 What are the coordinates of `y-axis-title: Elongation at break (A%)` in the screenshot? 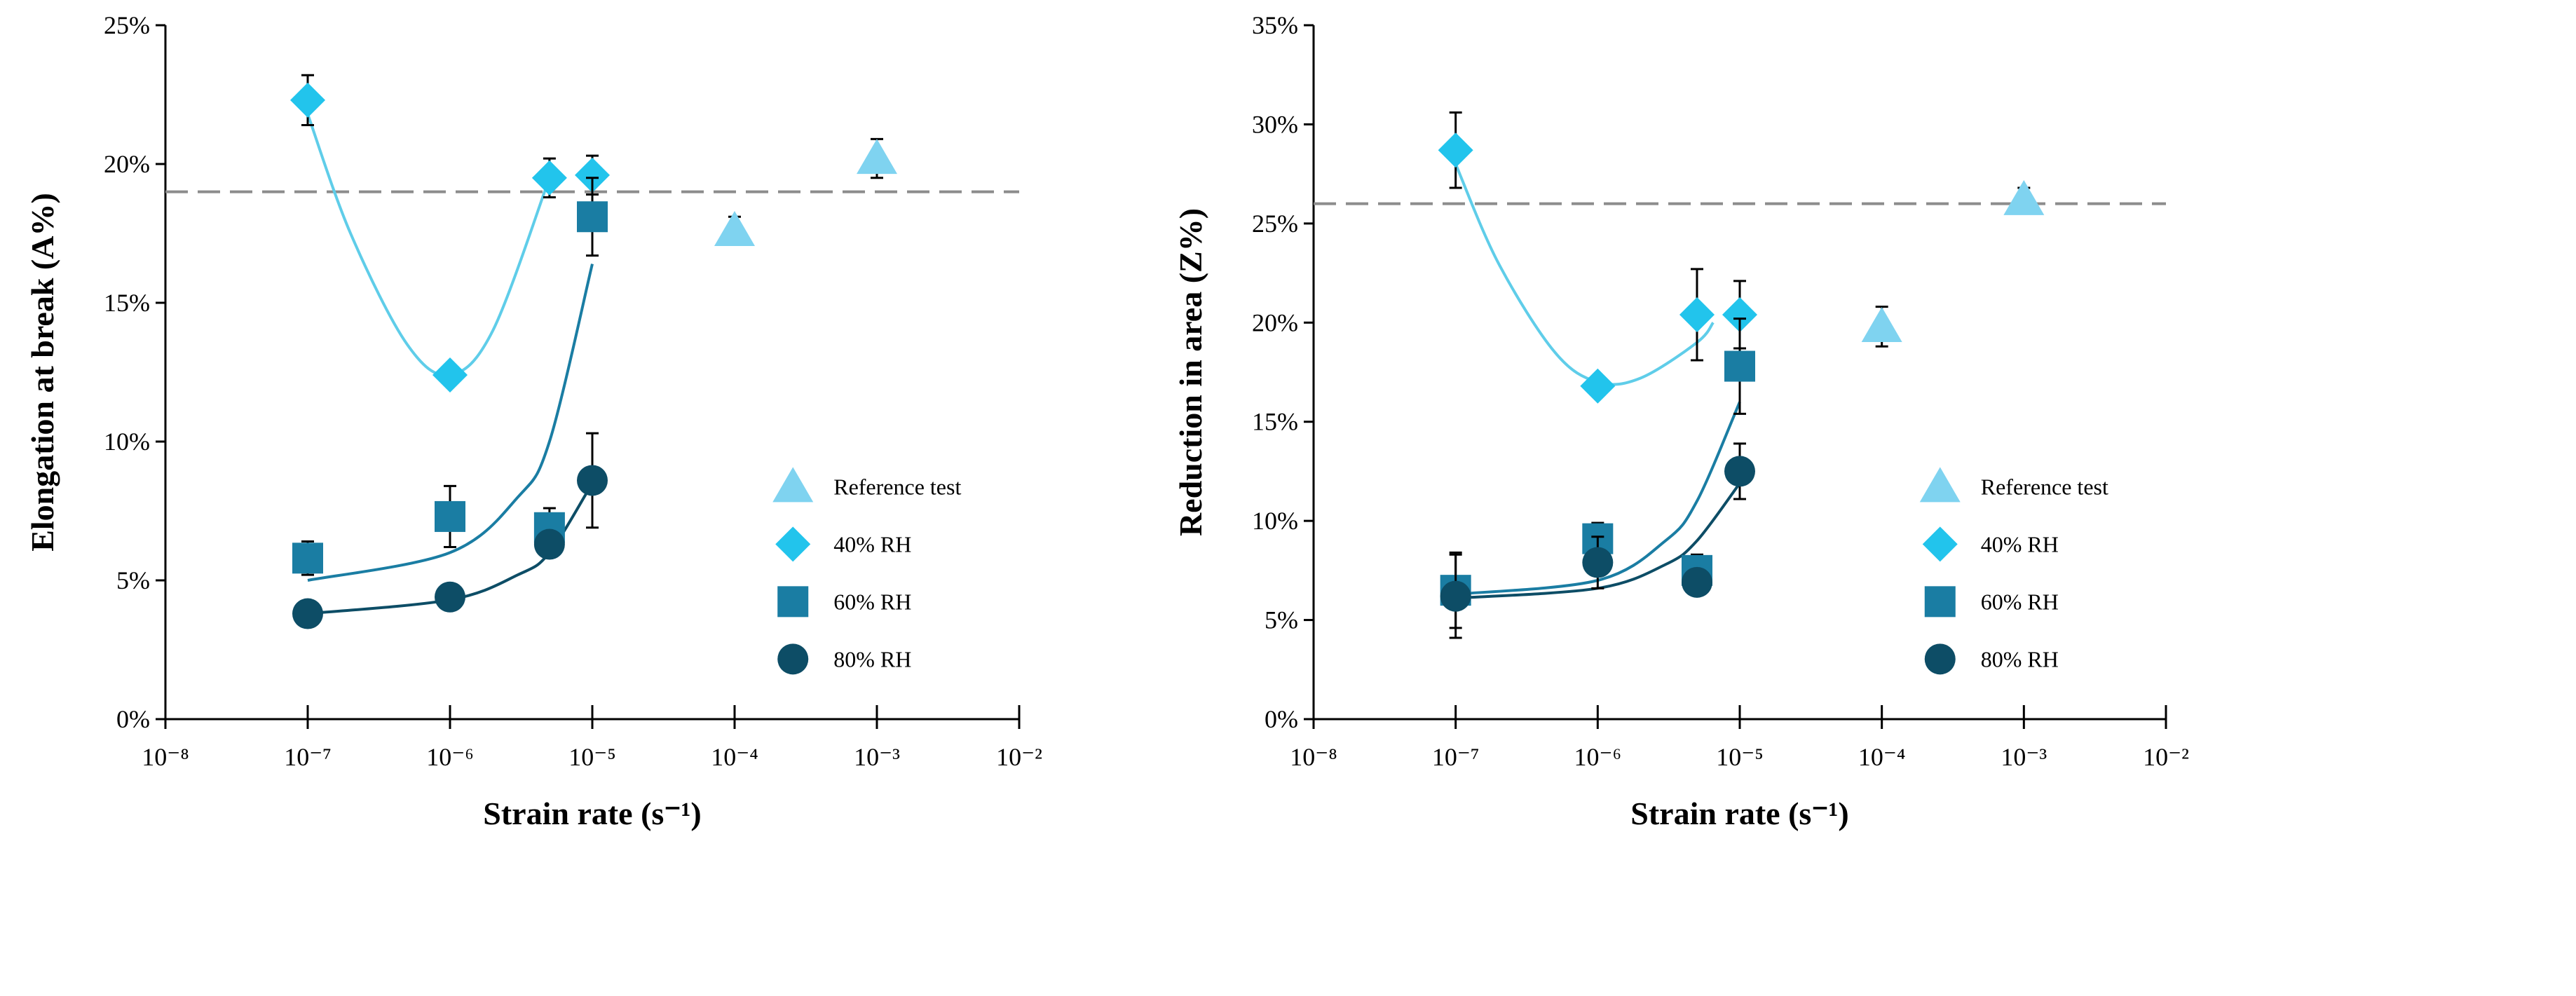 It's located at (42, 373).